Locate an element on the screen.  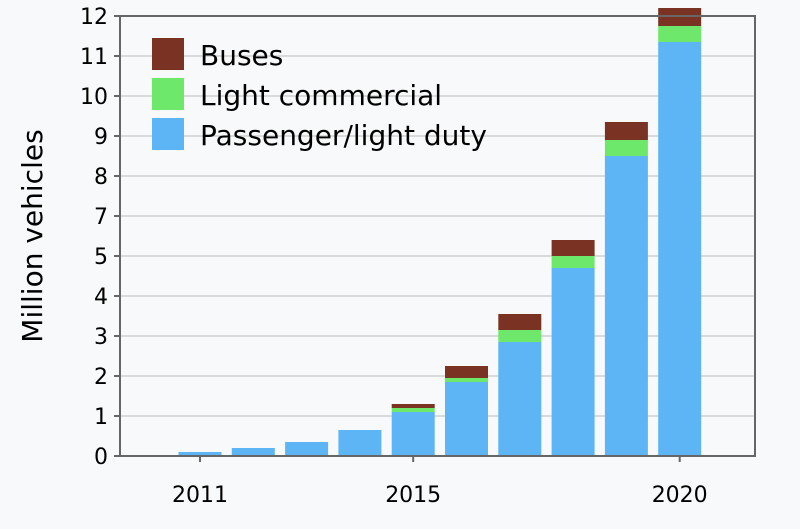
bar-segment-passenger-light-duty-2013 is located at coordinates (307, 449).